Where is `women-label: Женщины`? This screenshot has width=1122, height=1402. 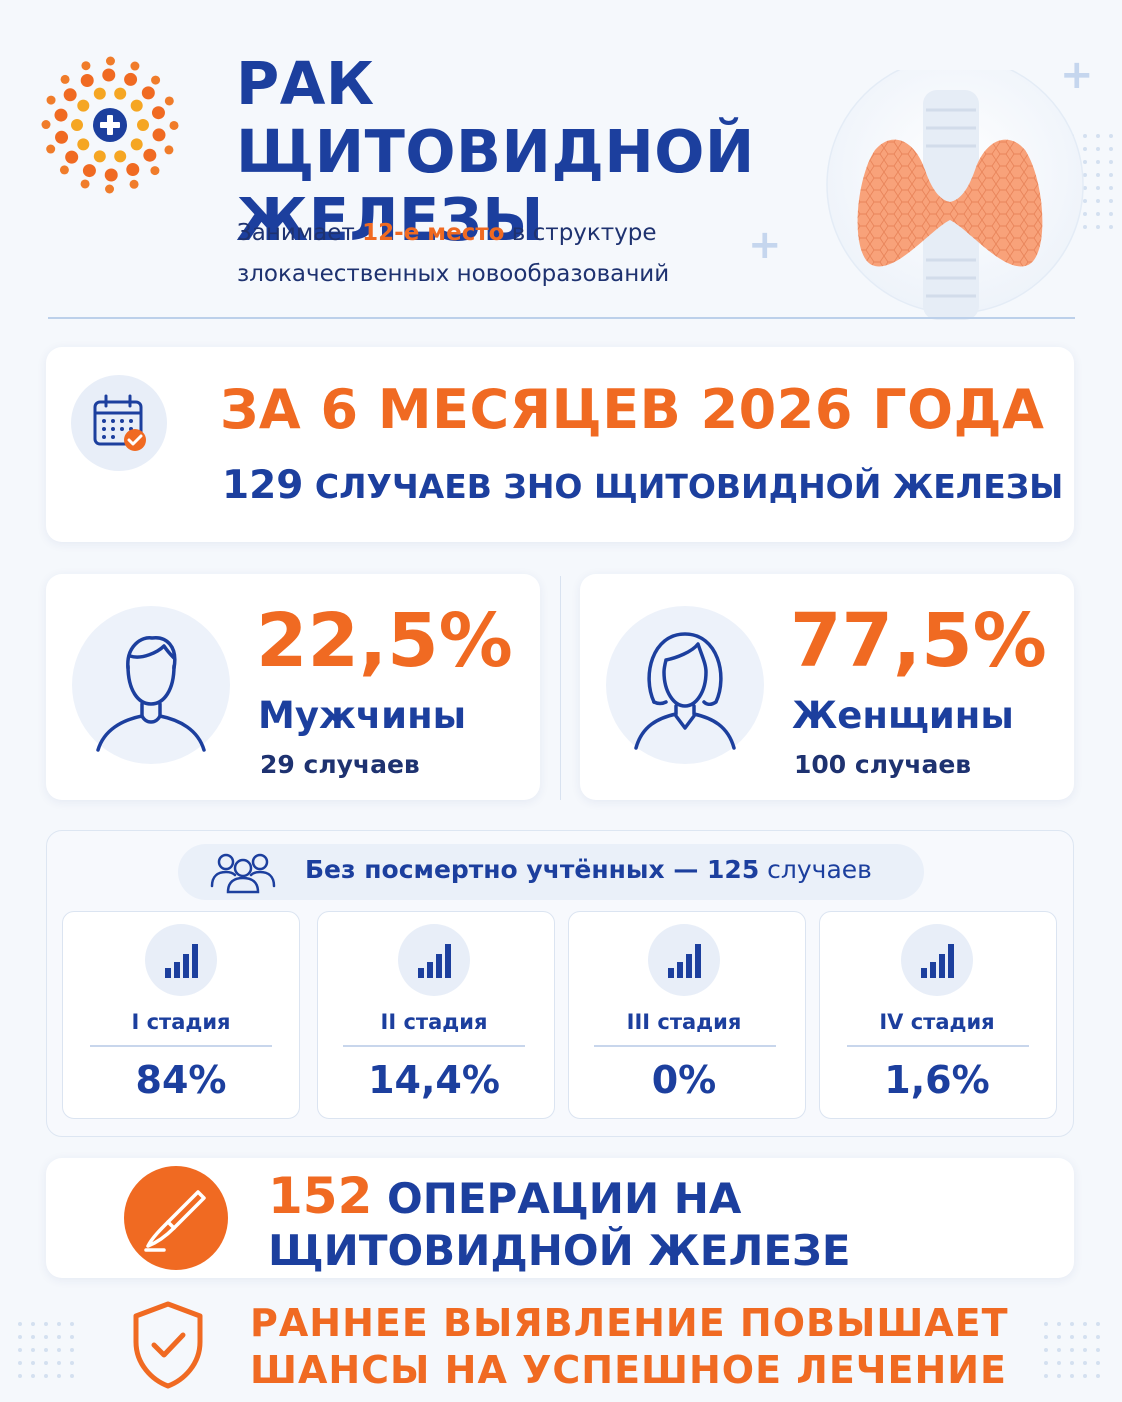 women-label: Женщины is located at coordinates (903, 715).